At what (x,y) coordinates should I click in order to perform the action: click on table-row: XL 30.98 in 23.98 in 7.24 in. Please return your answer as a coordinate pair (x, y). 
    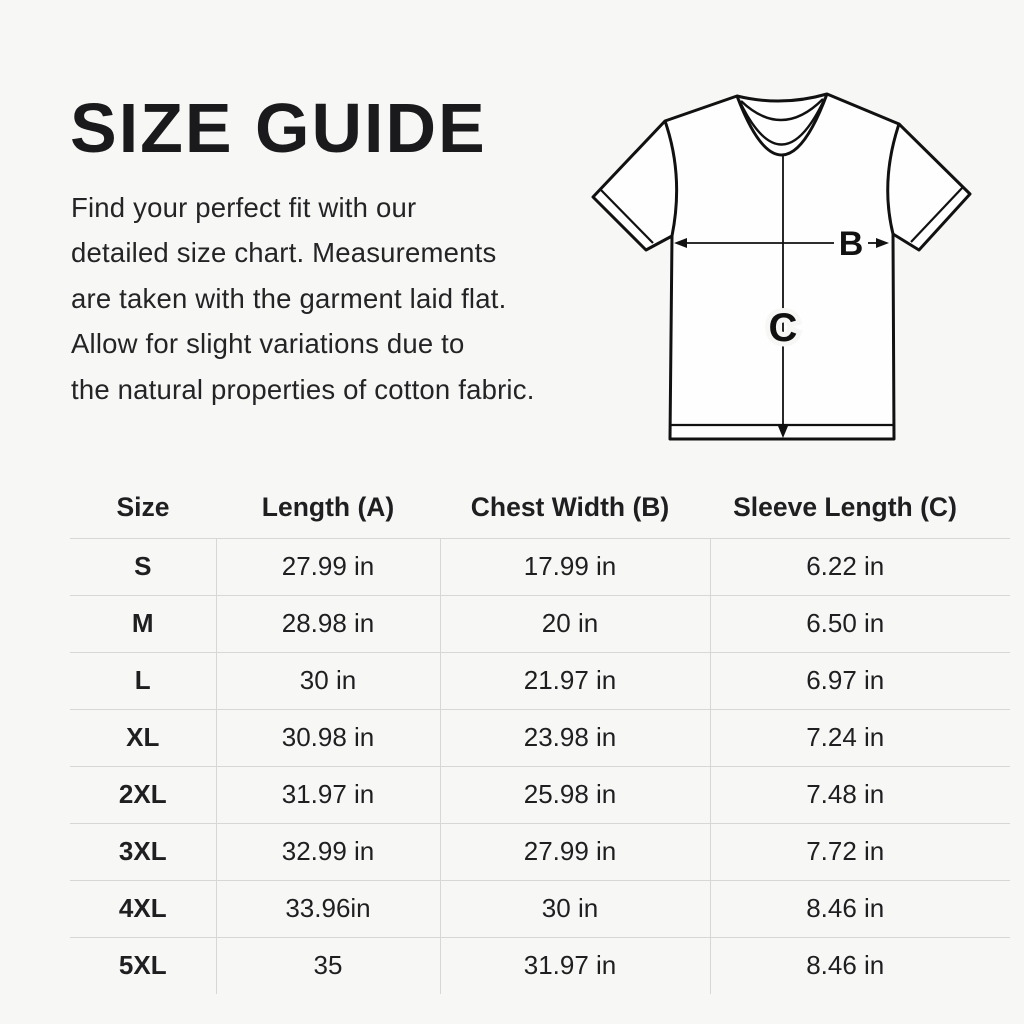
    Looking at the image, I should click on (540, 737).